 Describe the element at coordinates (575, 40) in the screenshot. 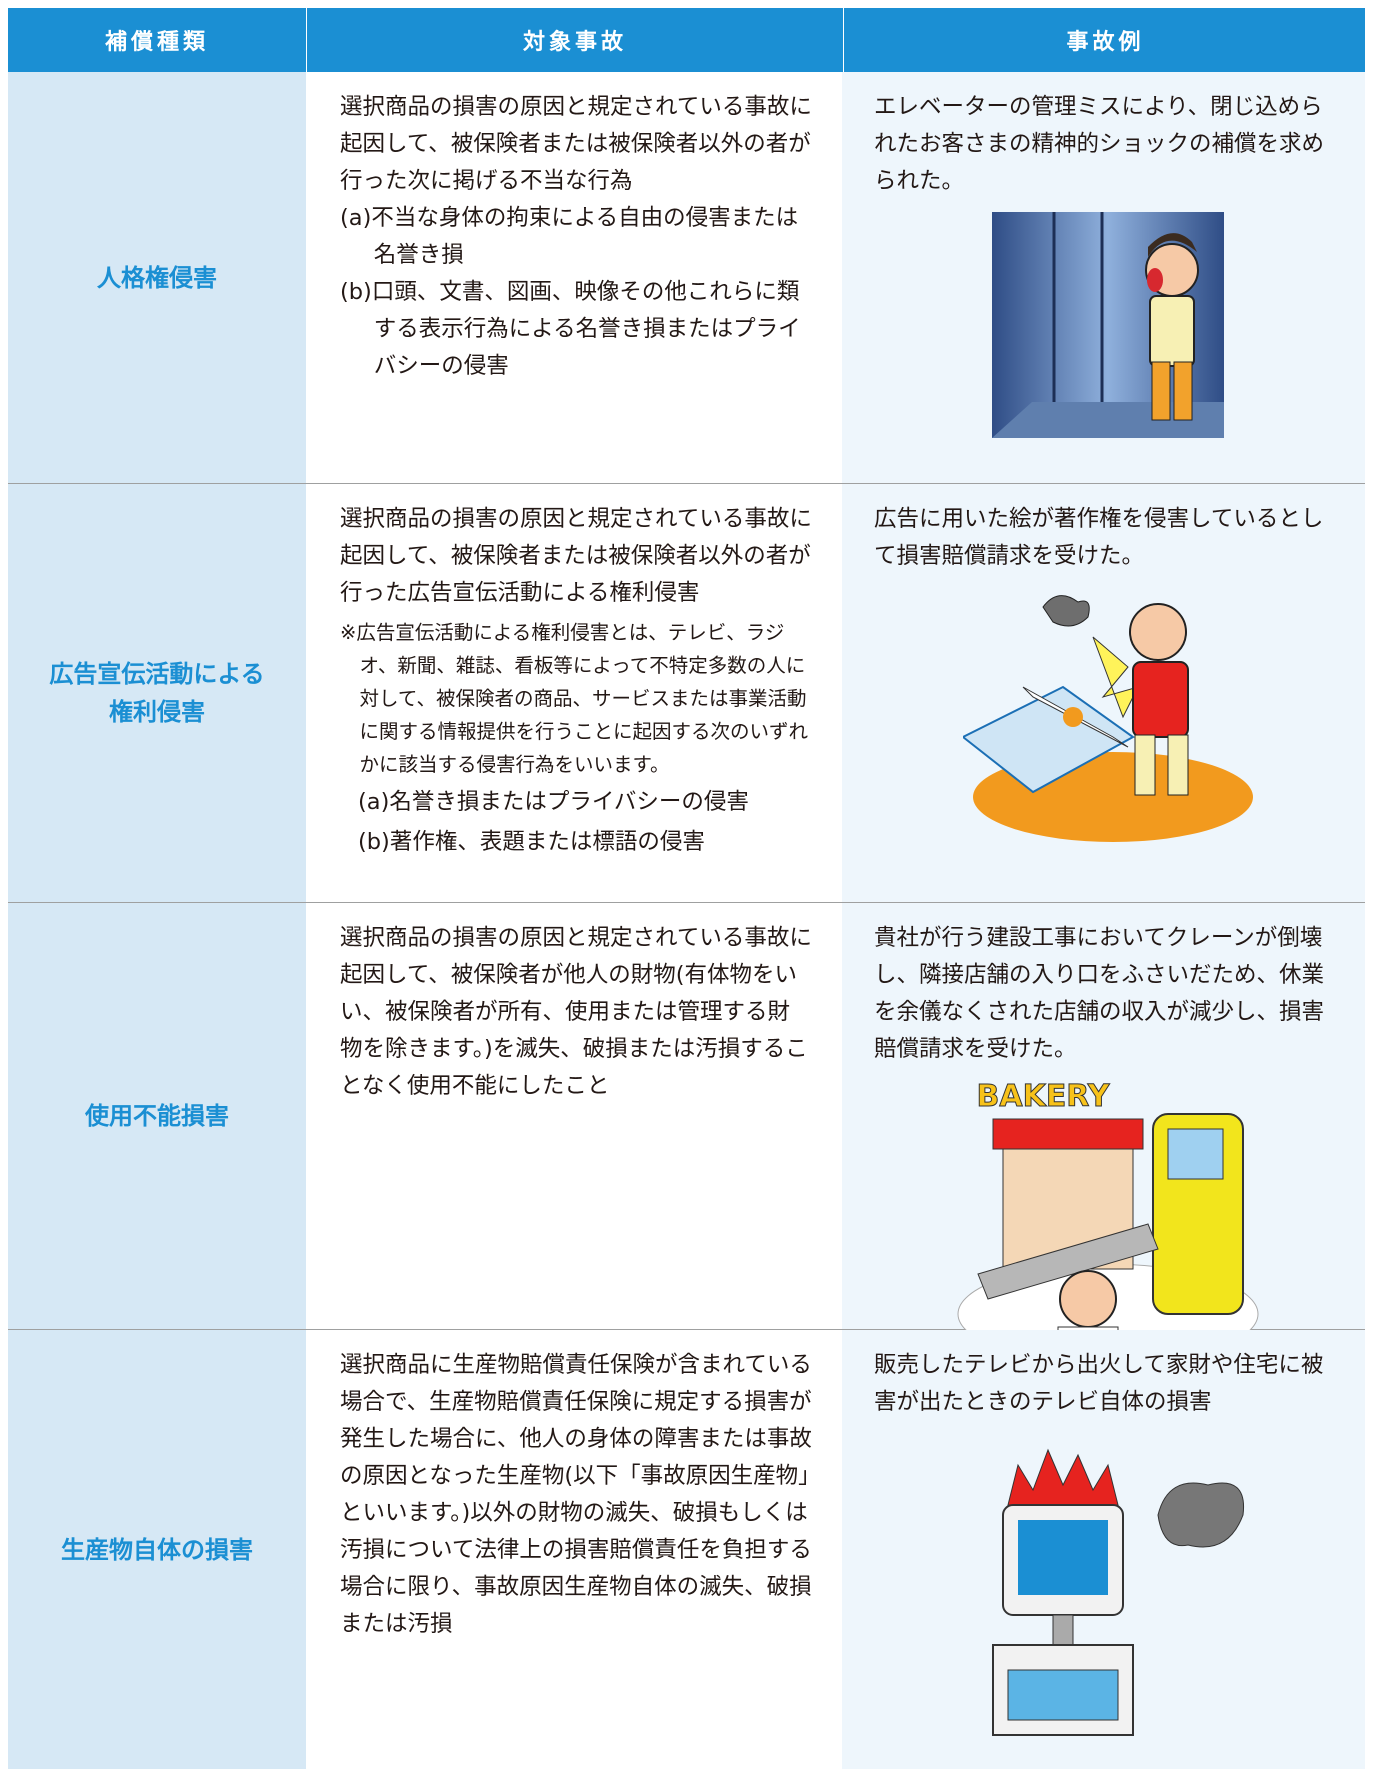

I see `header-cell: 対象事故` at that location.